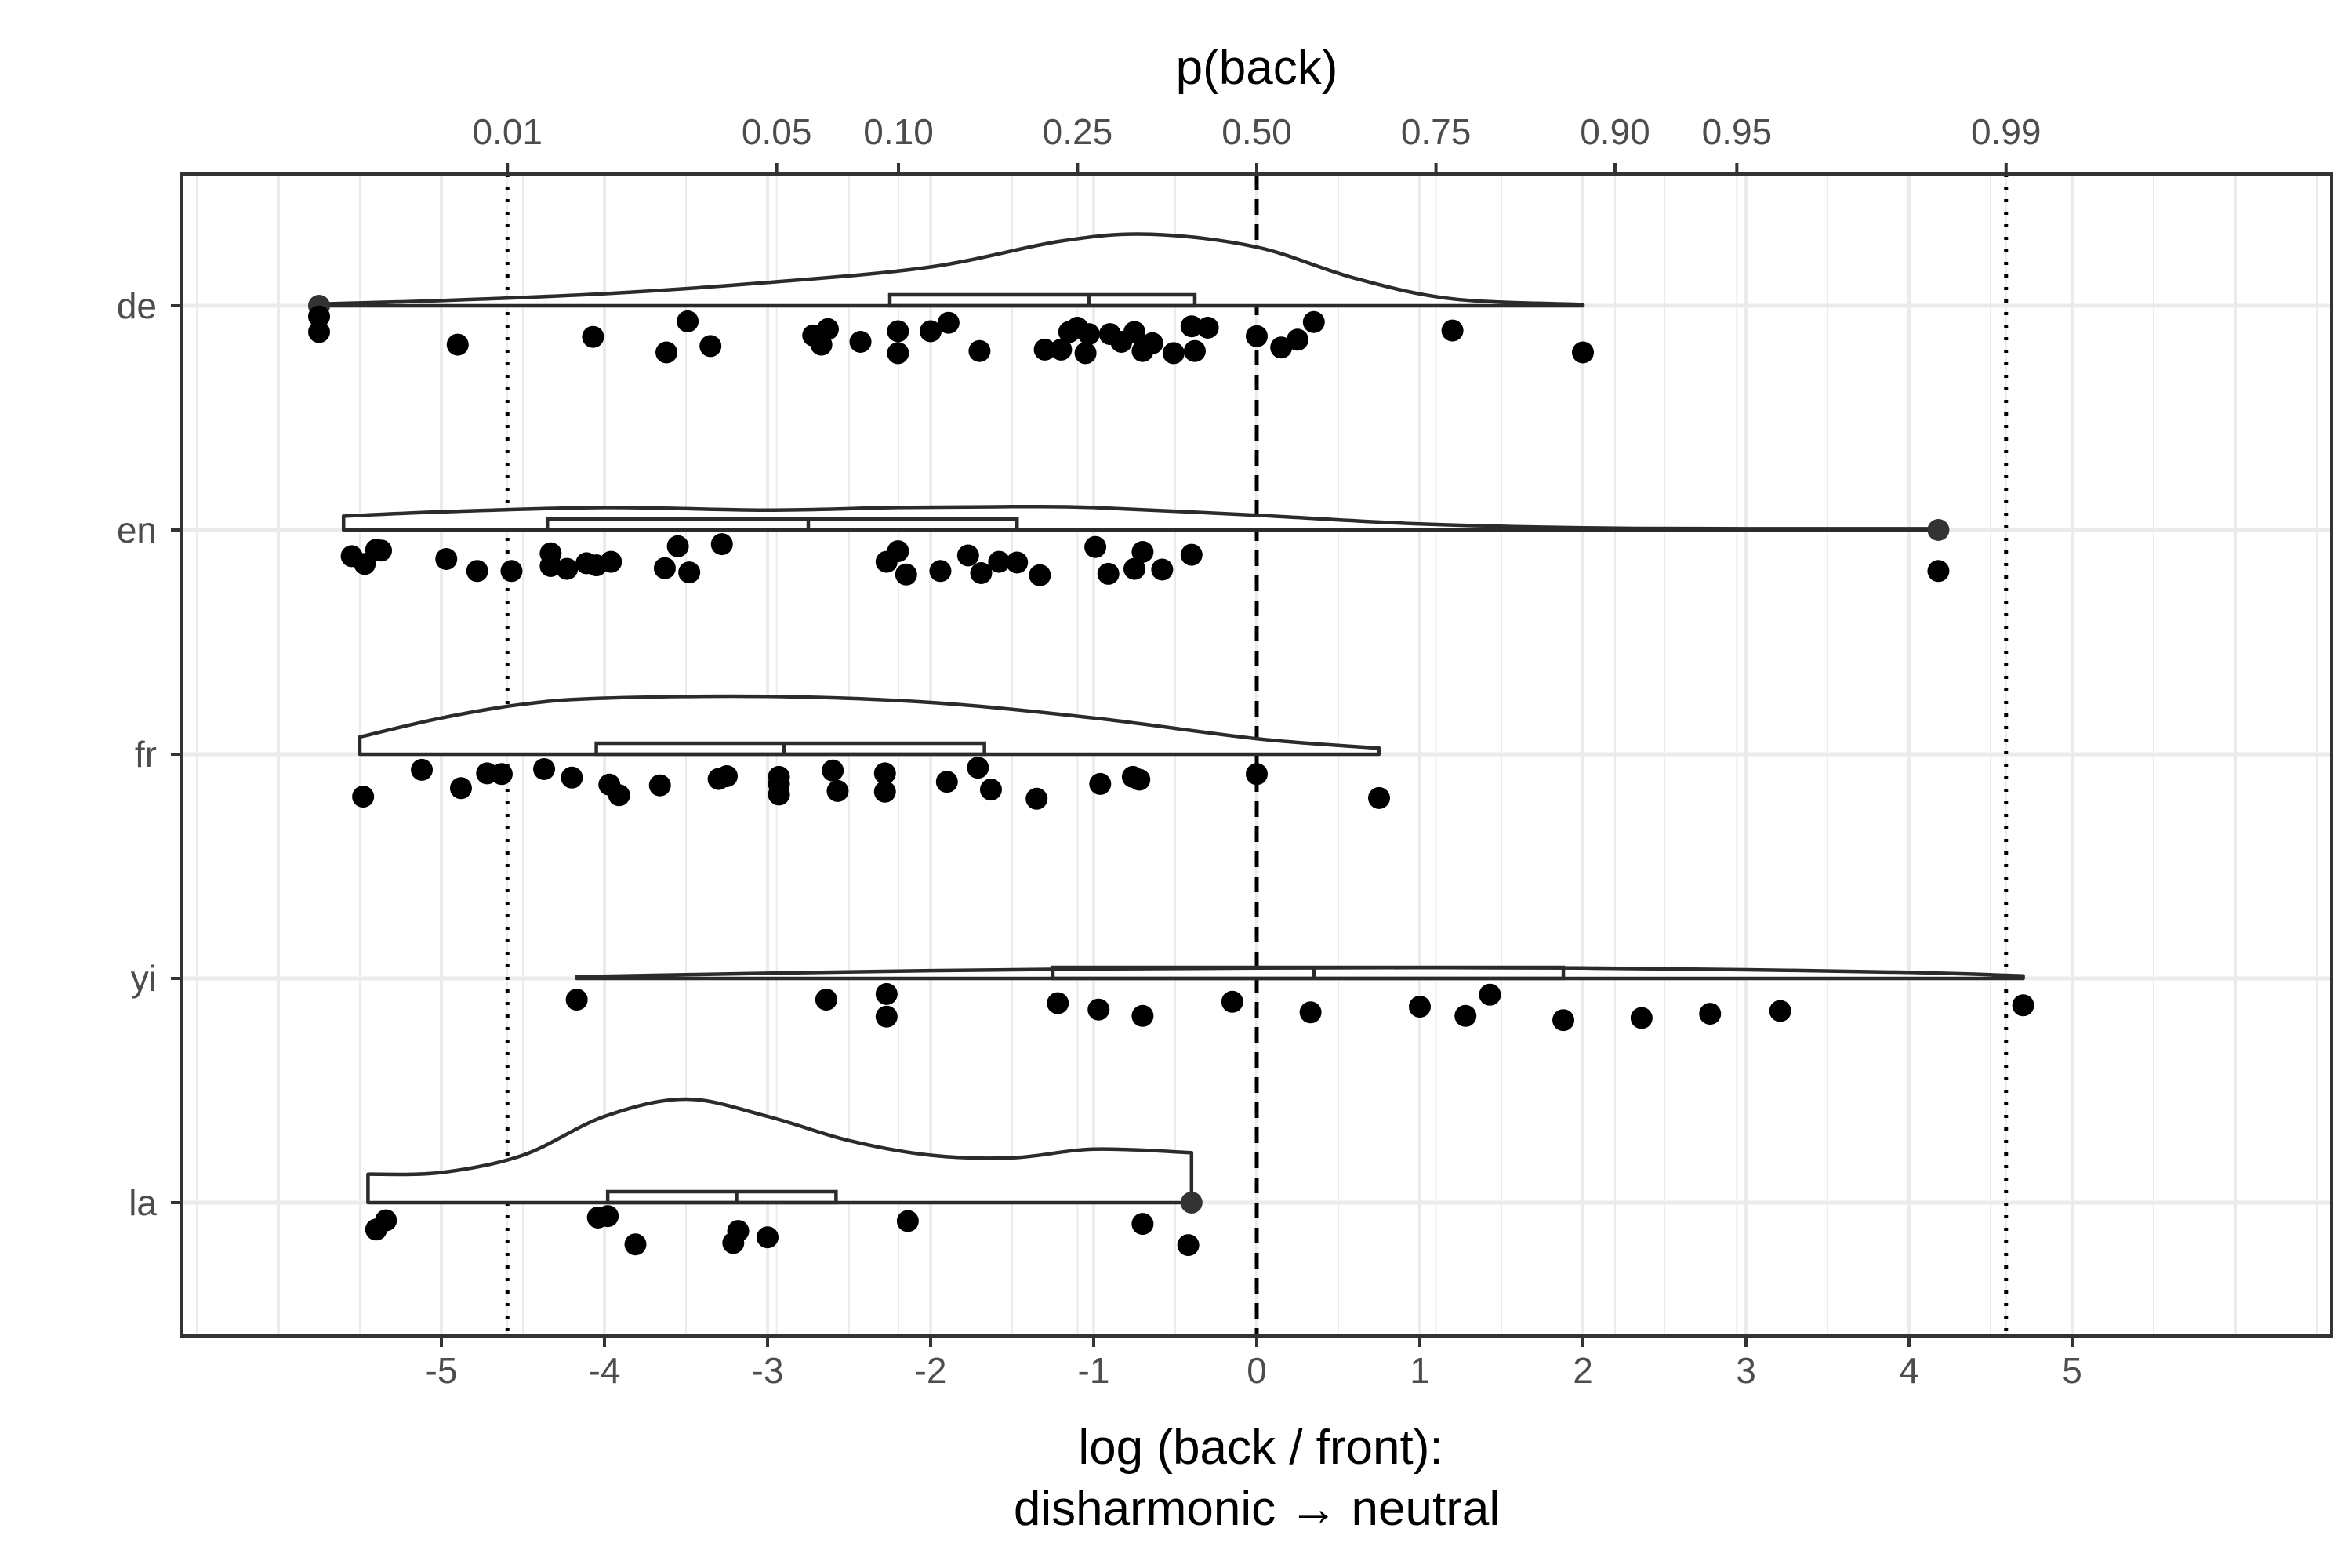 The height and width of the screenshot is (1568, 2352). What do you see at coordinates (780, 1151) in the screenshot?
I see `density-la` at bounding box center [780, 1151].